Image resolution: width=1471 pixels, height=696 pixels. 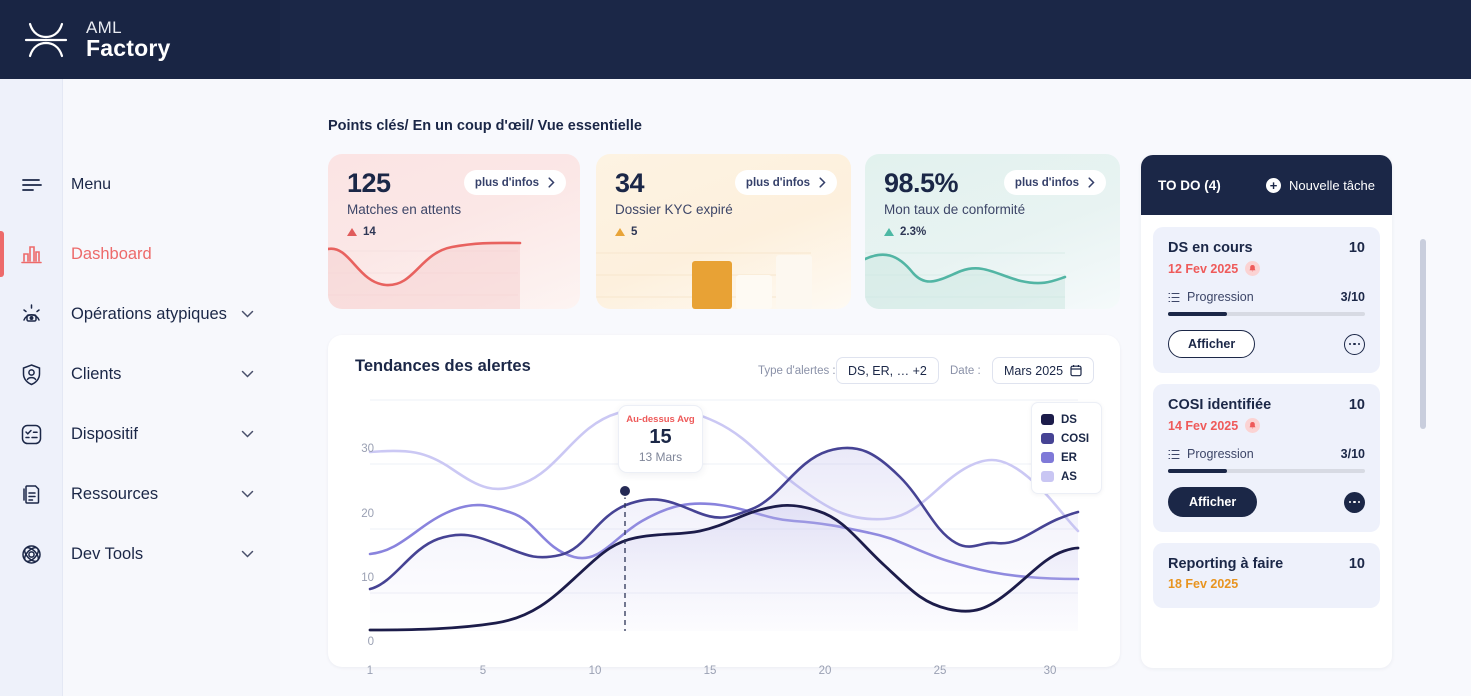 I want to click on x-tick: 5, so click(x=483, y=671).